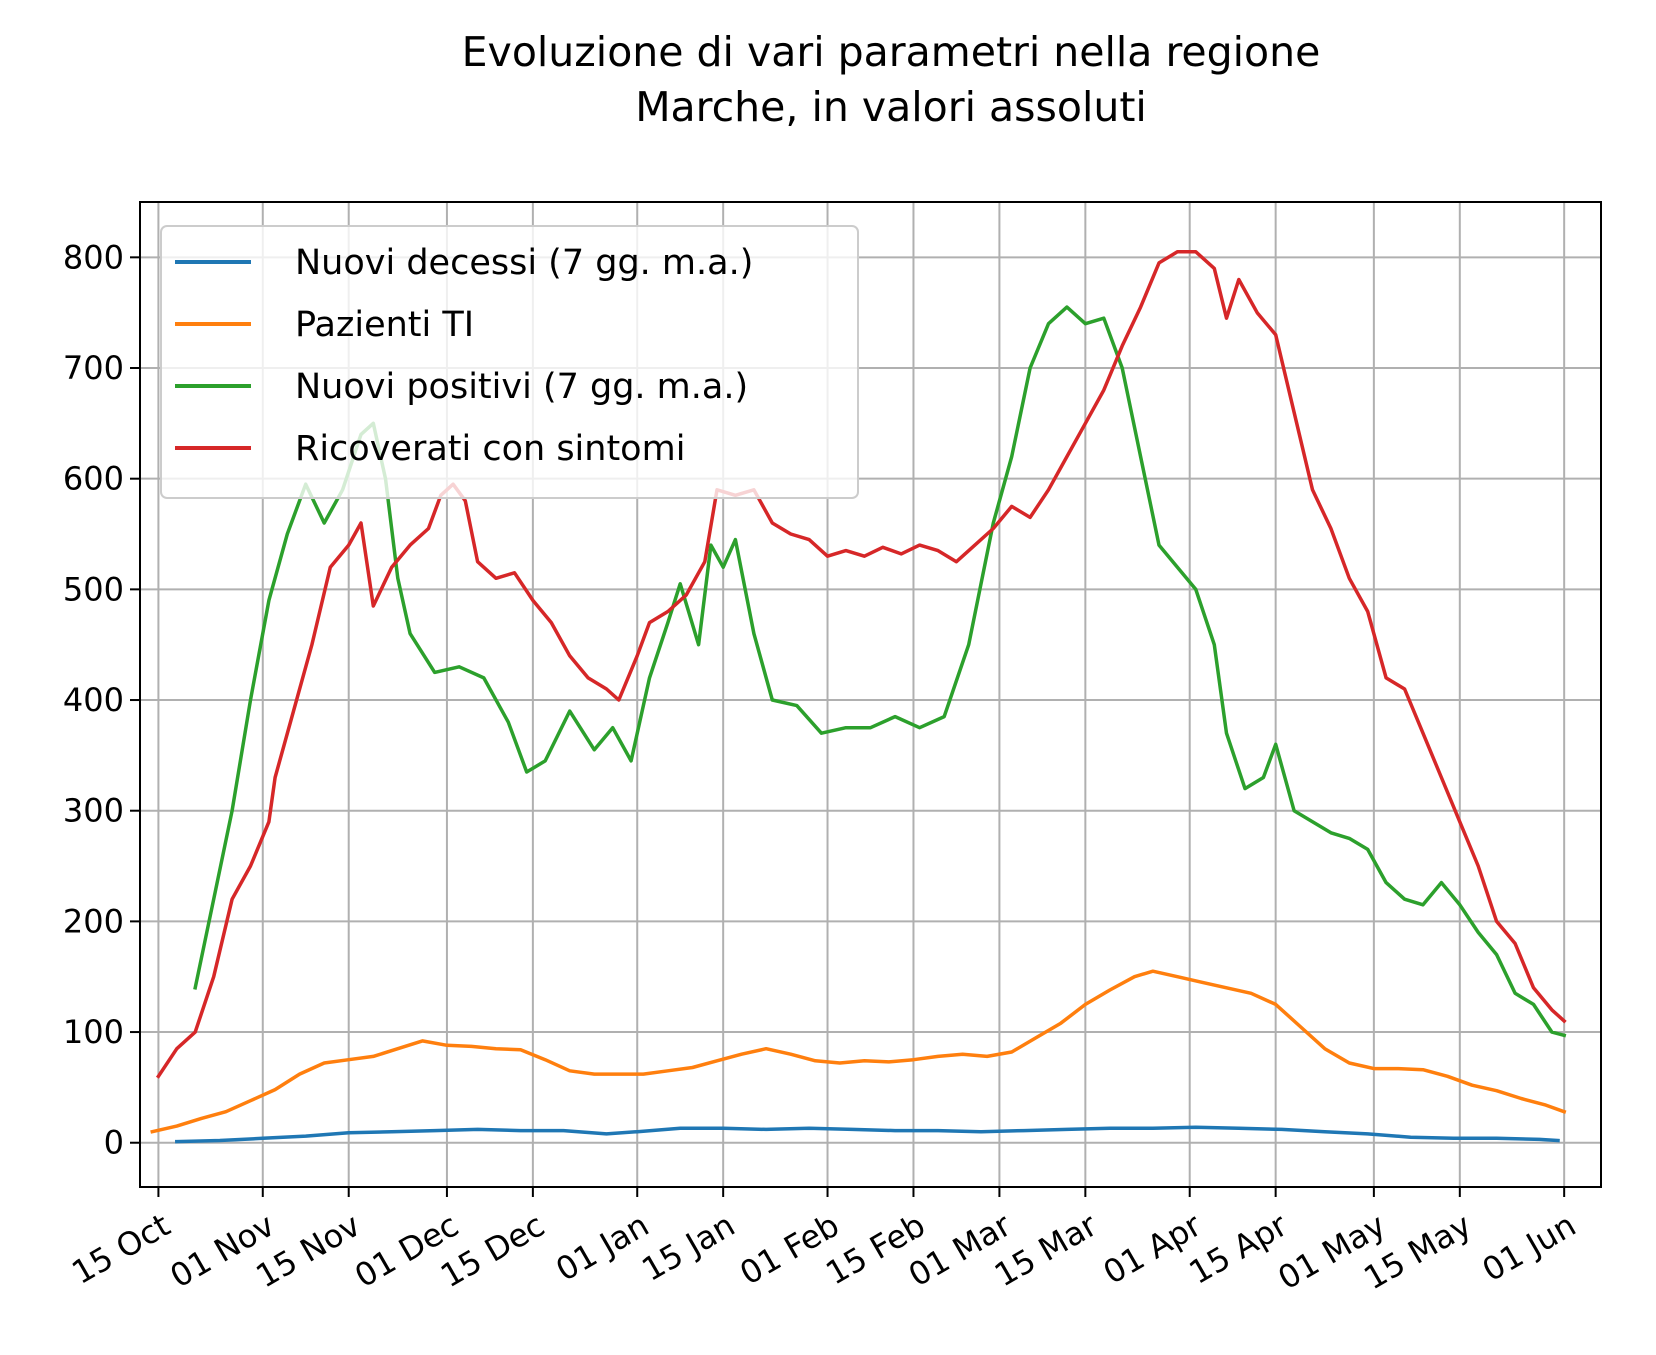 This screenshot has width=1656, height=1355. Describe the element at coordinates (891, 107) in the screenshot. I see `chart-title-line-2: Marche, in valori assoluti` at that location.